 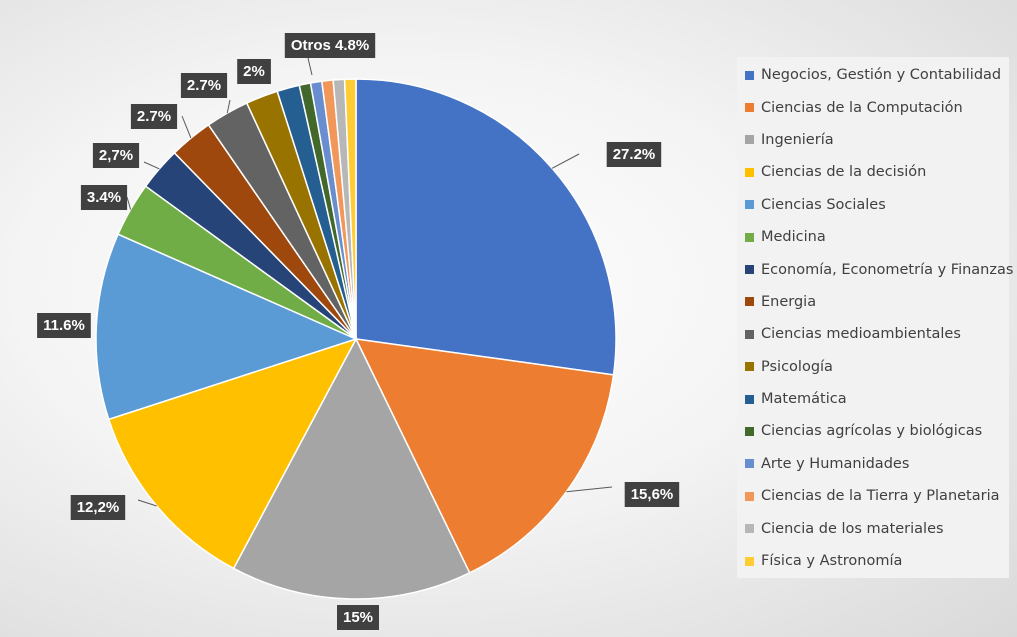 What do you see at coordinates (844, 172) in the screenshot?
I see `legend-label: Ciencias de la decisión` at bounding box center [844, 172].